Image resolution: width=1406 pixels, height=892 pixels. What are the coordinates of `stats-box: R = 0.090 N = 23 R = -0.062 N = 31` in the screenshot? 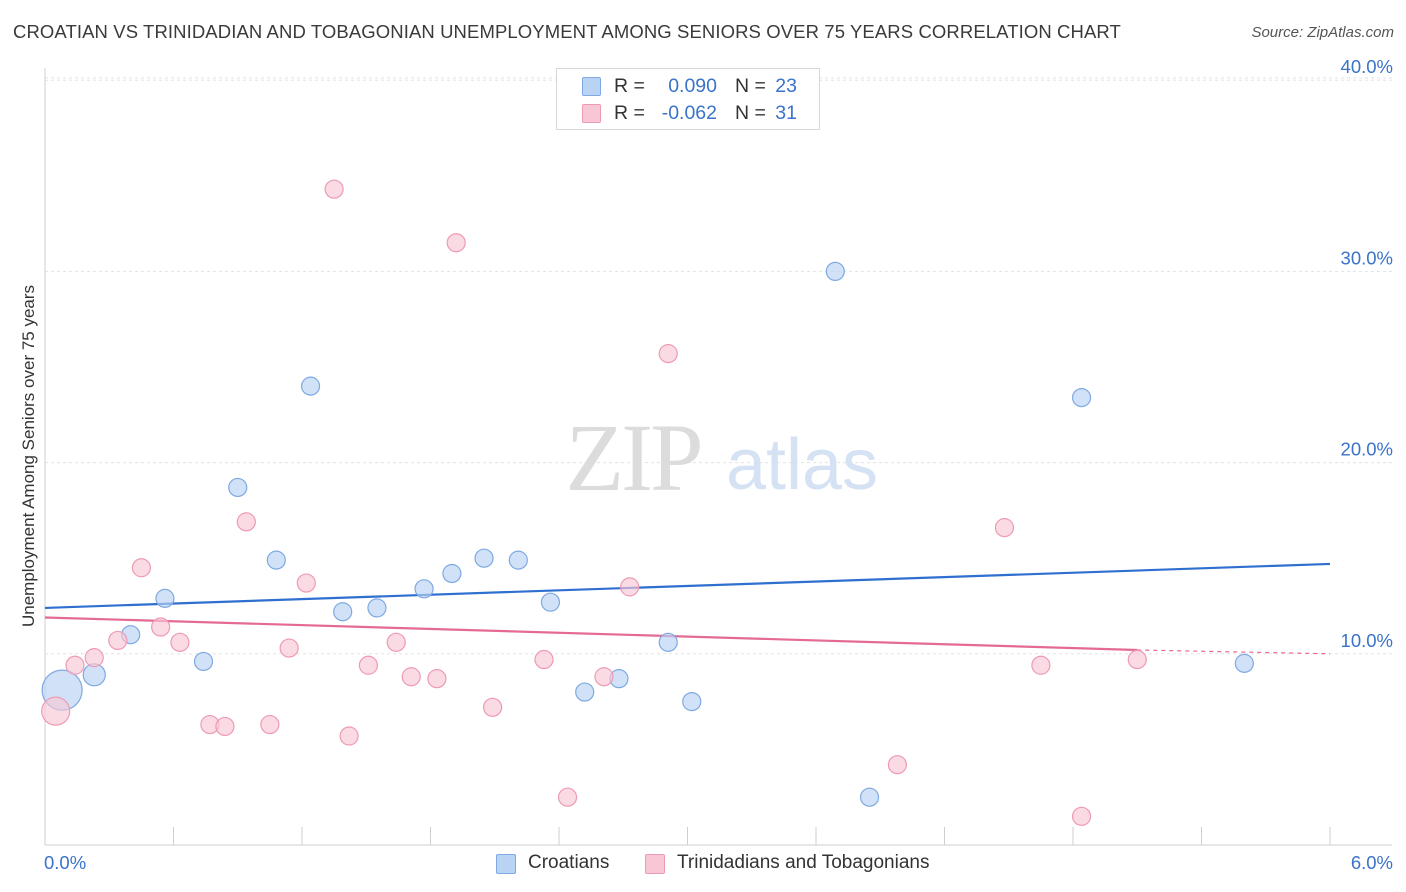 It's located at (688, 99).